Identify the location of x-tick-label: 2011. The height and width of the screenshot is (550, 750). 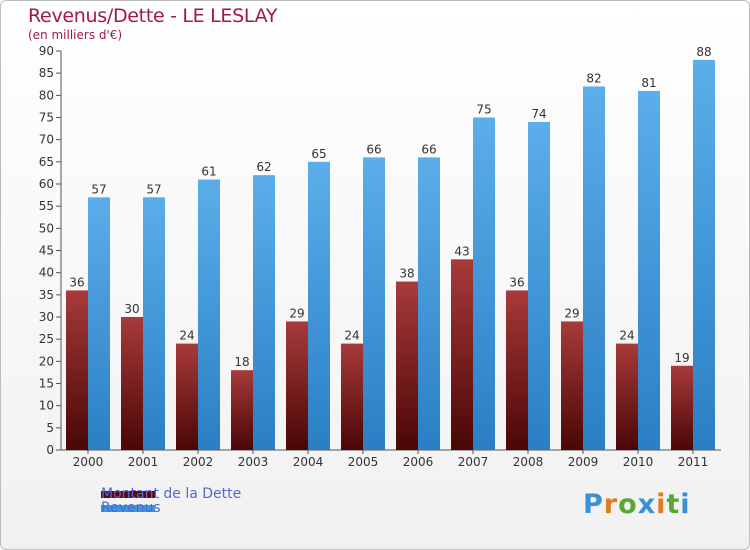
(693, 462).